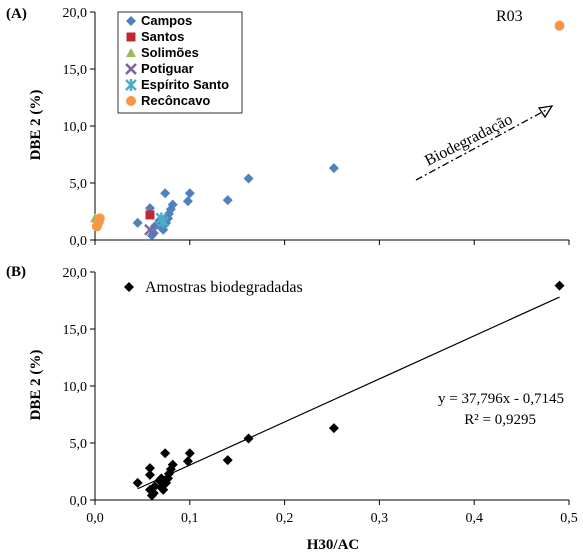  I want to click on legend-marker-solimoes, so click(131, 52).